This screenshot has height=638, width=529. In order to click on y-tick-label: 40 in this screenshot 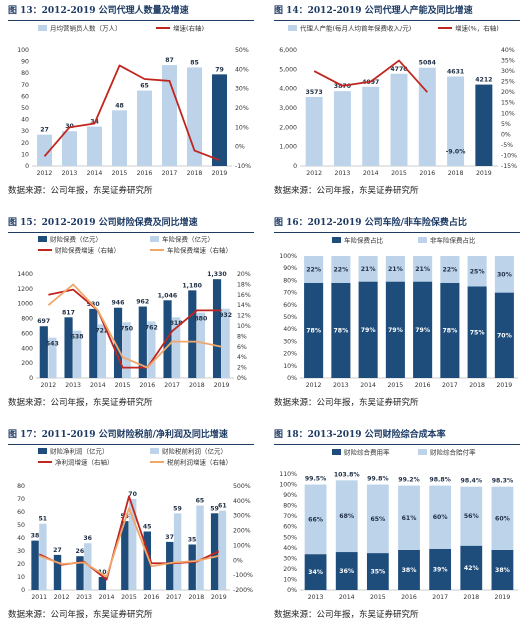, I will do `click(25, 120)`.